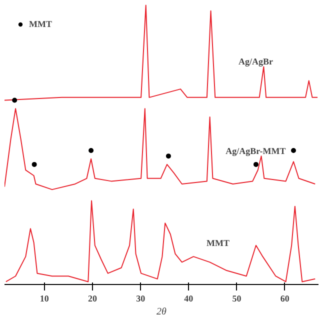 The width and height of the screenshot is (320, 320). What do you see at coordinates (45, 299) in the screenshot?
I see `x-tick-label: 10` at bounding box center [45, 299].